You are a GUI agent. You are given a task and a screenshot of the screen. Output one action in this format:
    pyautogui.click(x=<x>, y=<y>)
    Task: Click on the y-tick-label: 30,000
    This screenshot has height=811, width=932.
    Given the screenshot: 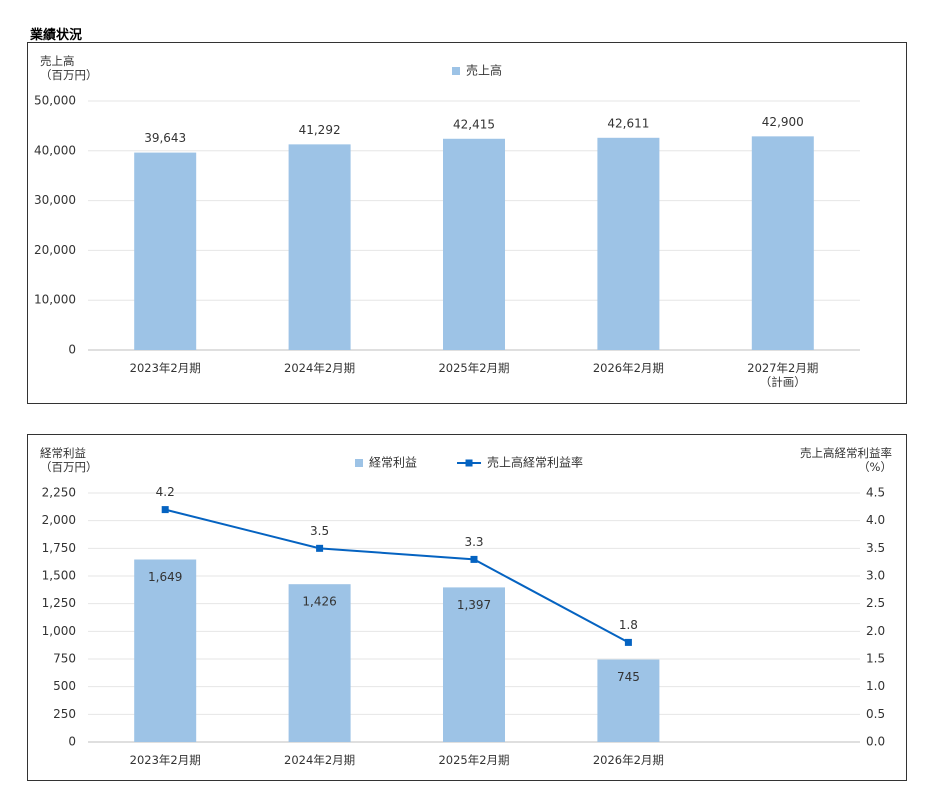 What is the action you would take?
    pyautogui.click(x=55, y=200)
    